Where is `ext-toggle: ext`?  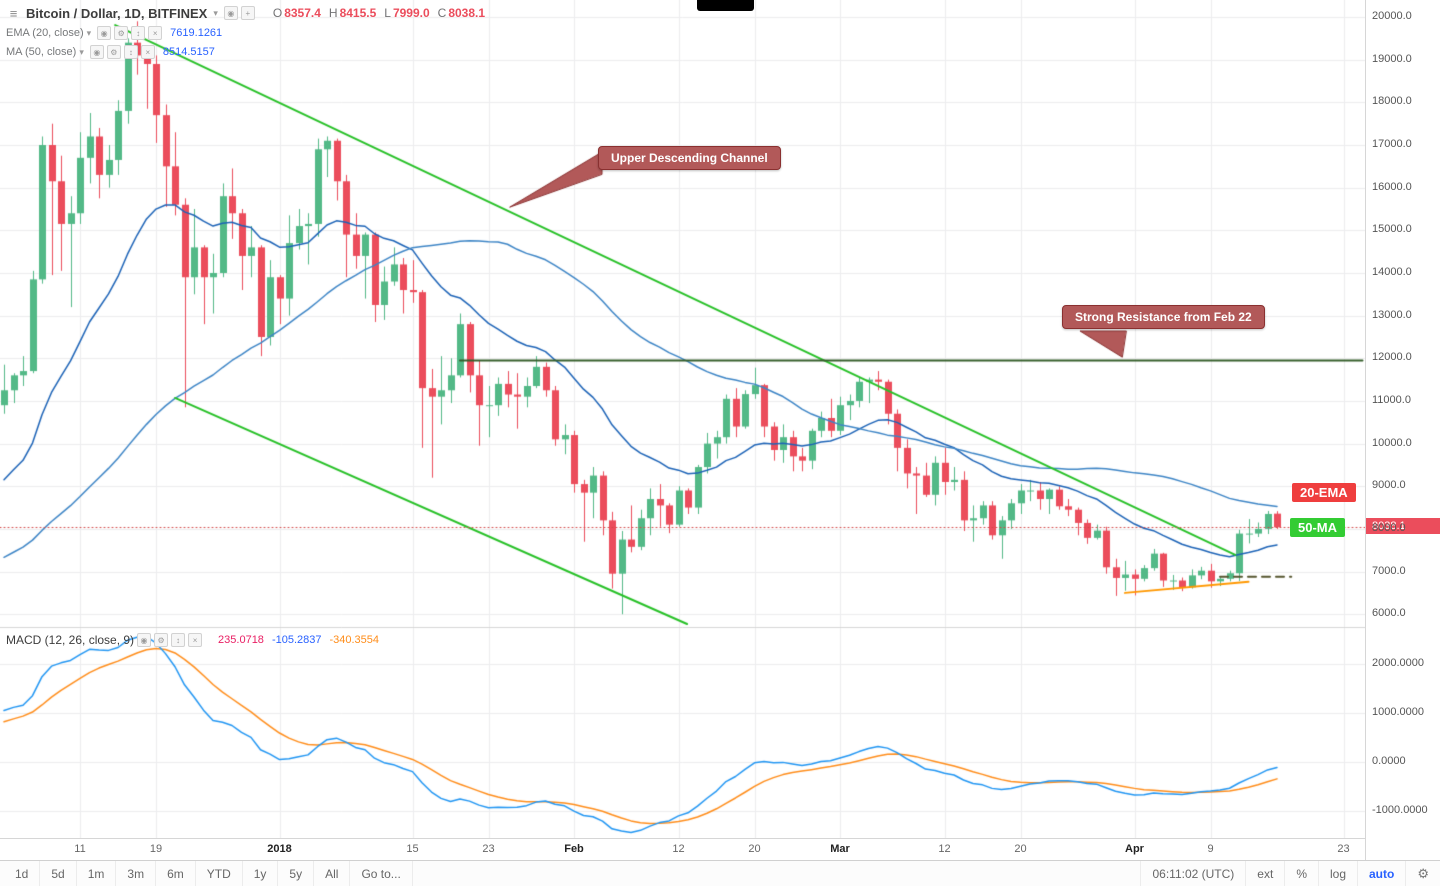
ext-toggle: ext is located at coordinates (1266, 873).